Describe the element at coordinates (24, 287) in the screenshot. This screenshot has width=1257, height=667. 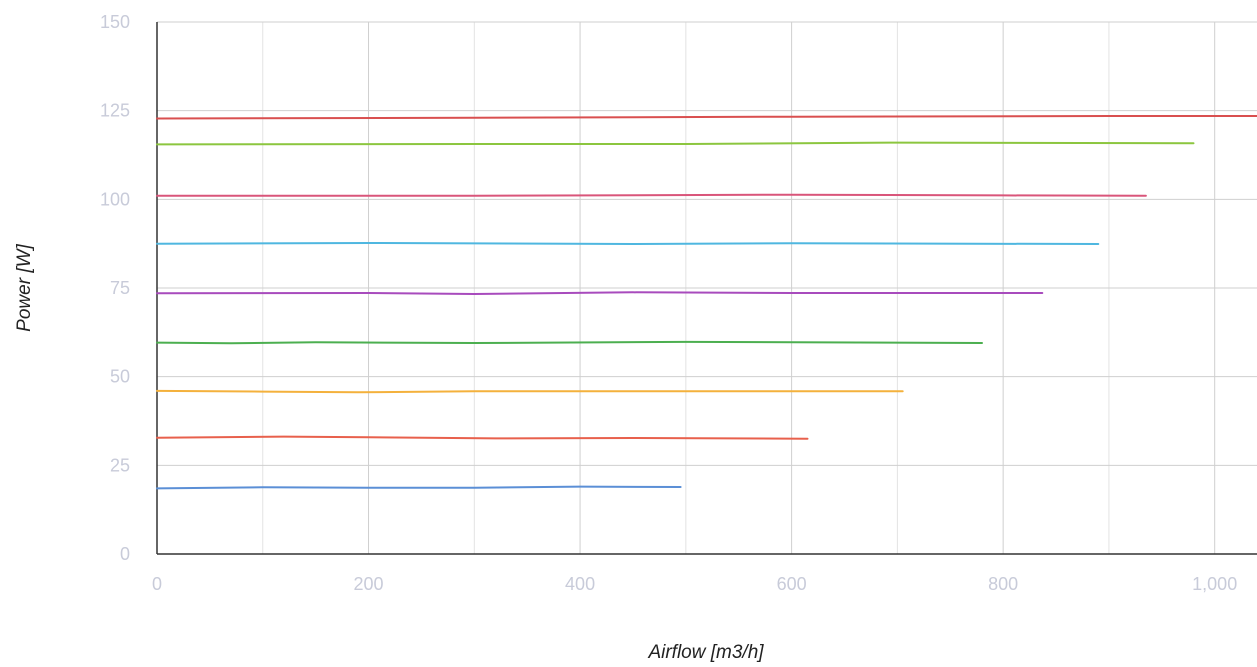
I see `y-axis-title: Power [W]` at that location.